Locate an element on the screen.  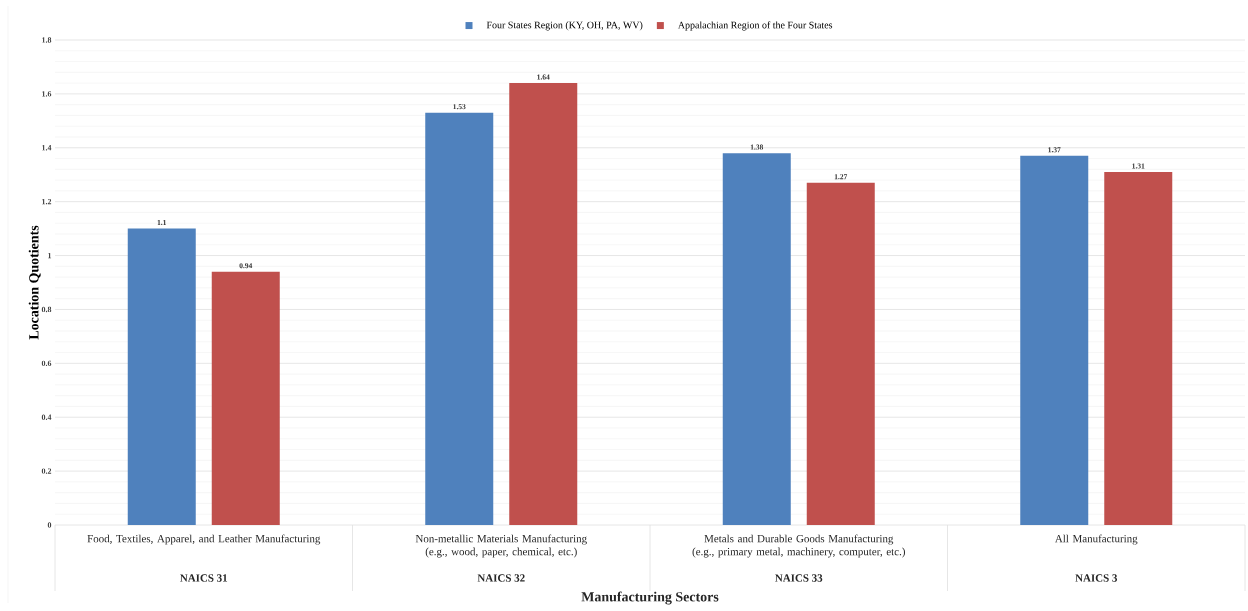
text: NAICS 31 is located at coordinates (204, 578).